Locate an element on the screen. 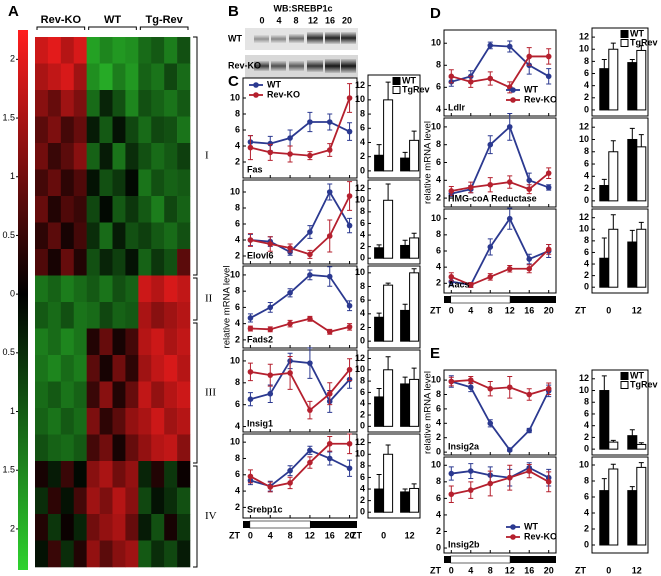 The height and width of the screenshot is (576, 661). gene-label: Fads2 is located at coordinates (260, 339).